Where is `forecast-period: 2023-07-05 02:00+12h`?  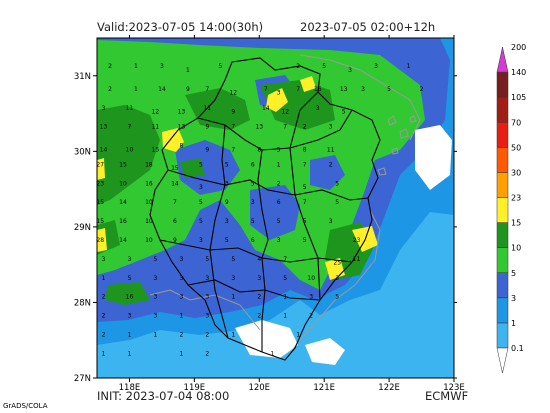 forecast-period: 2023-07-05 02:00+12h is located at coordinates (368, 27).